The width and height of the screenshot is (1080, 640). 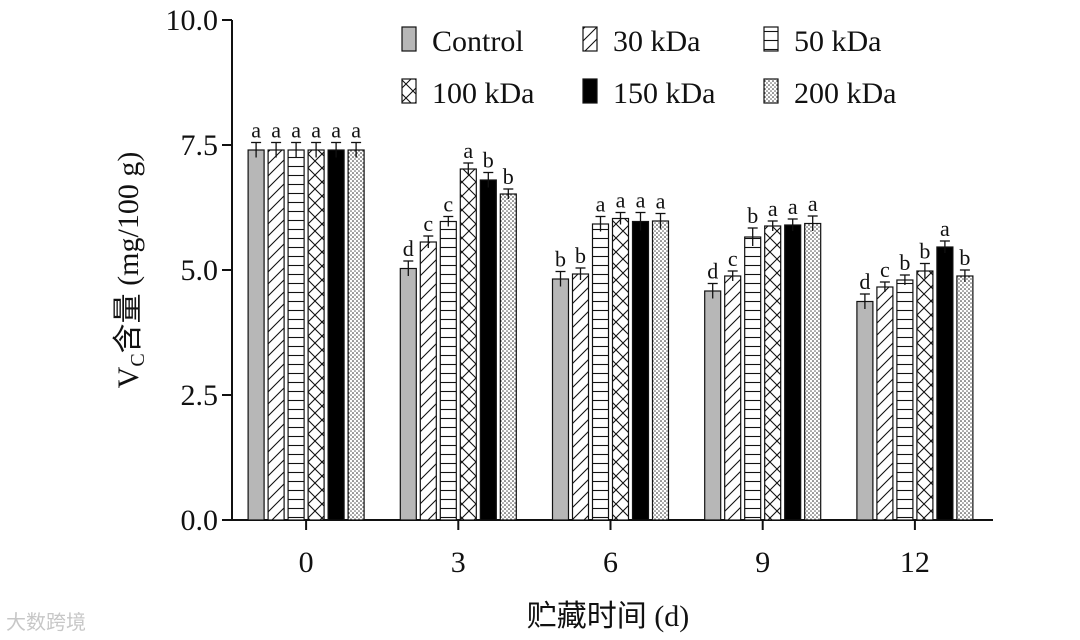 What do you see at coordinates (458, 562) in the screenshot?
I see `x-tick-label: 3` at bounding box center [458, 562].